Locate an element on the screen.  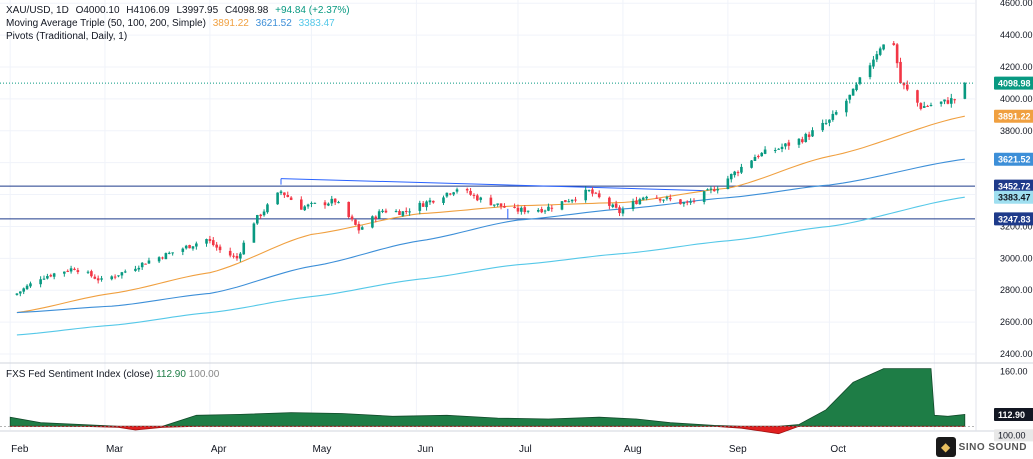
symbol-label: XAU/USD, 1D is located at coordinates (37, 10).